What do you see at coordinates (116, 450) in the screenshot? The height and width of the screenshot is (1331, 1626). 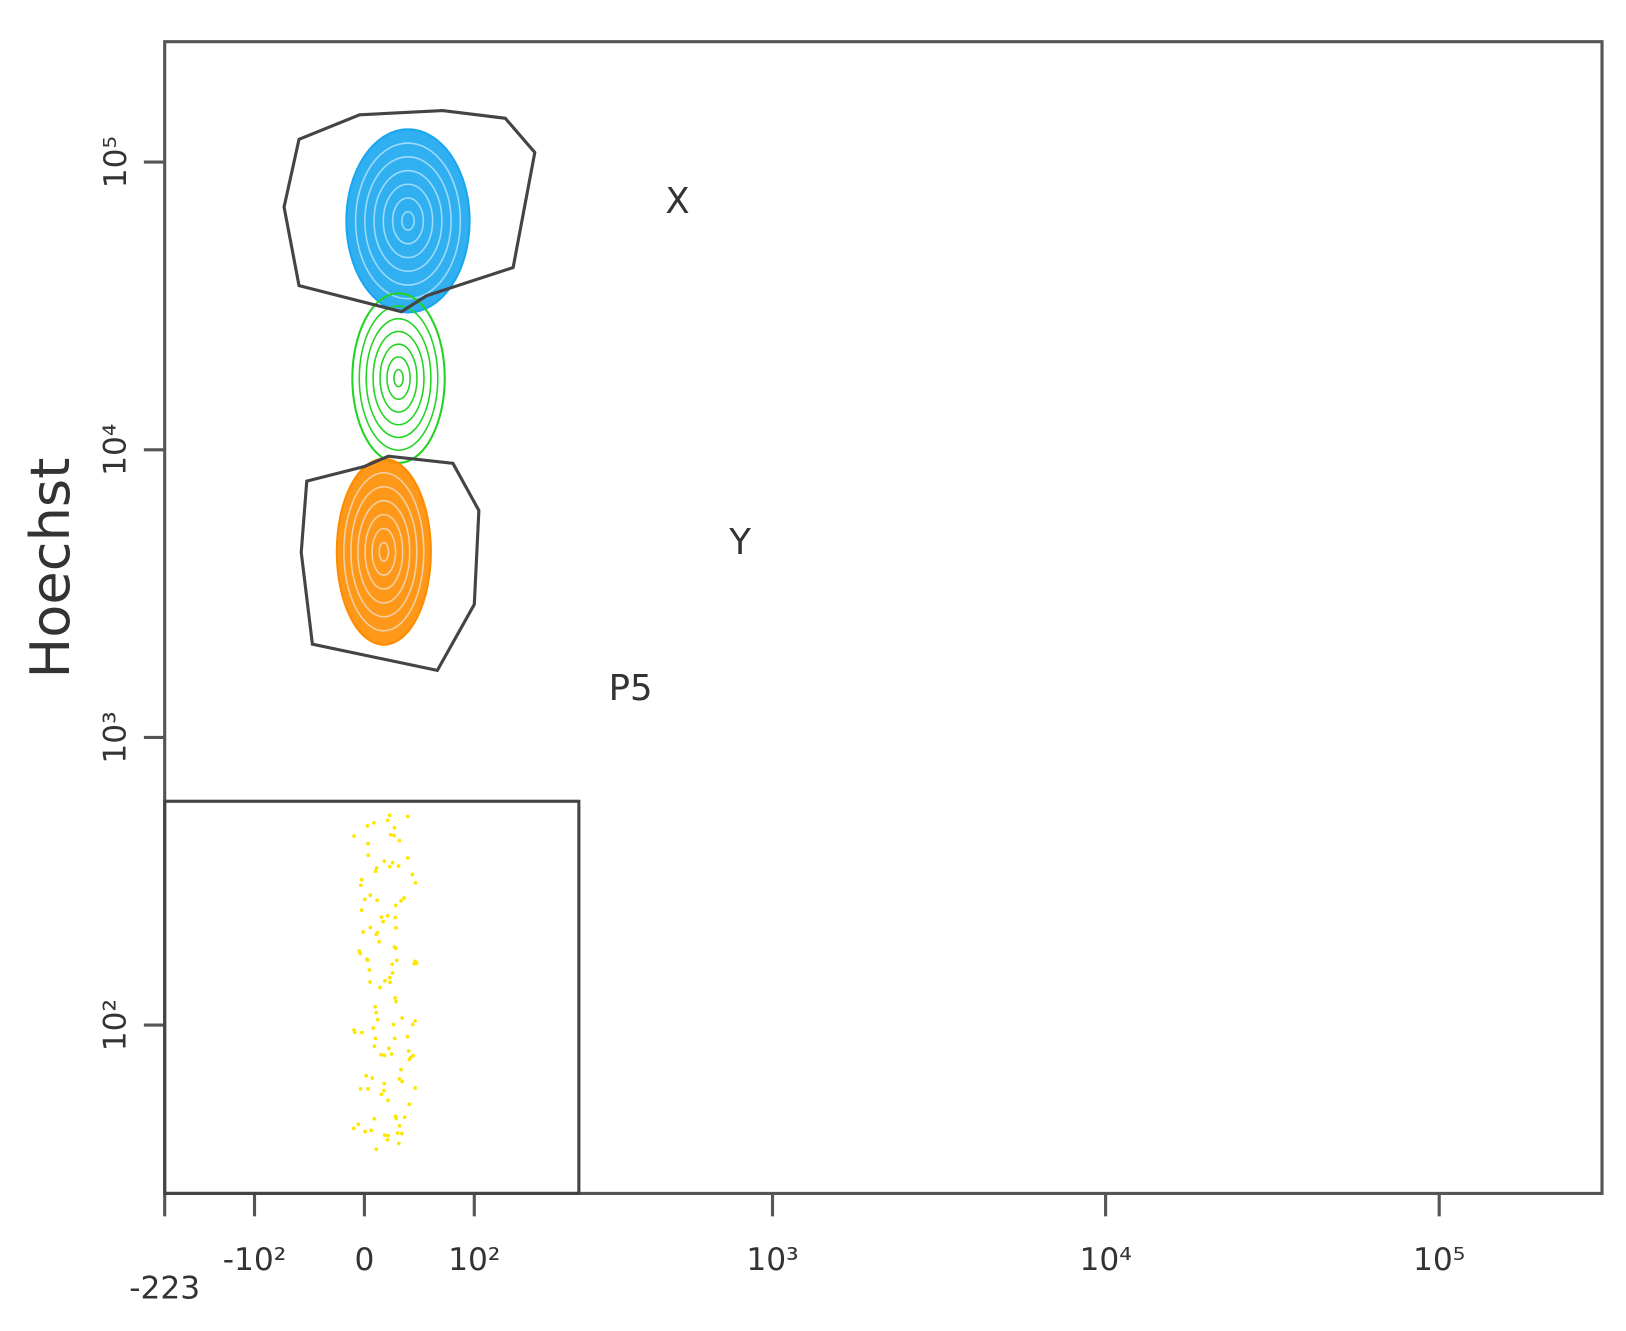 I see `y-tick-label: 10⁴` at bounding box center [116, 450].